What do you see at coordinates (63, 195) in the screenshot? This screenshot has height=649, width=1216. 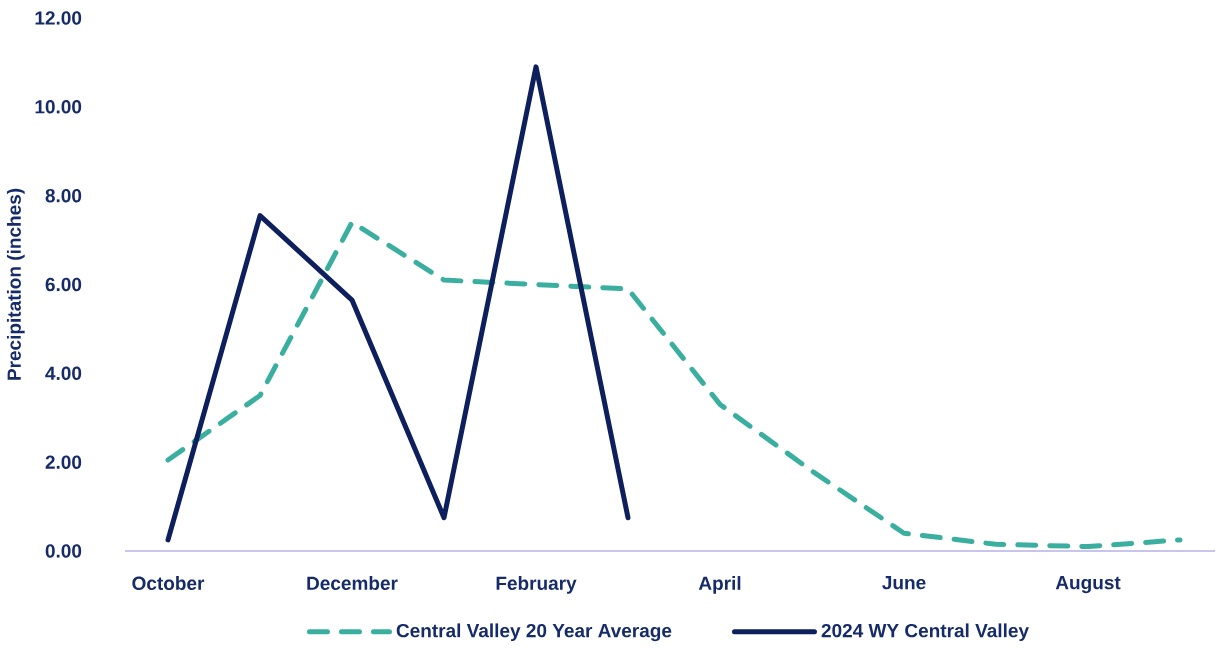 I see `y-tick-label: 8.00` at bounding box center [63, 195].